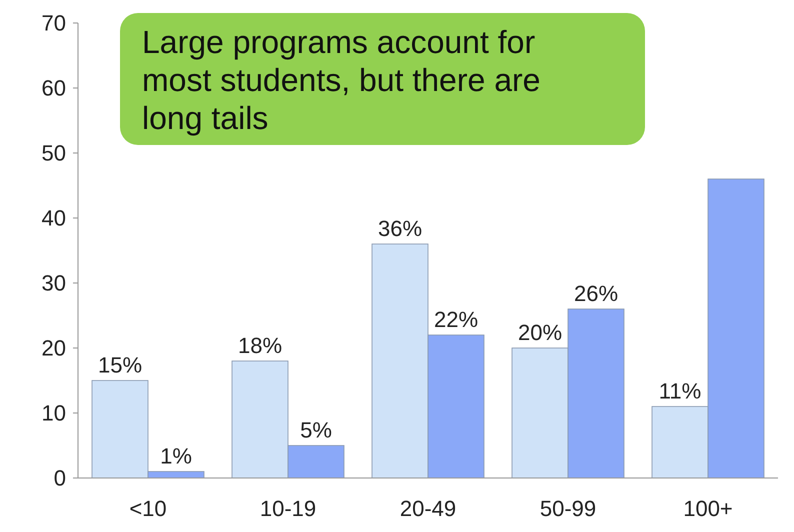 Image resolution: width=794 pixels, height=532 pixels. What do you see at coordinates (540, 332) in the screenshot?
I see `data-label: 20%` at bounding box center [540, 332].